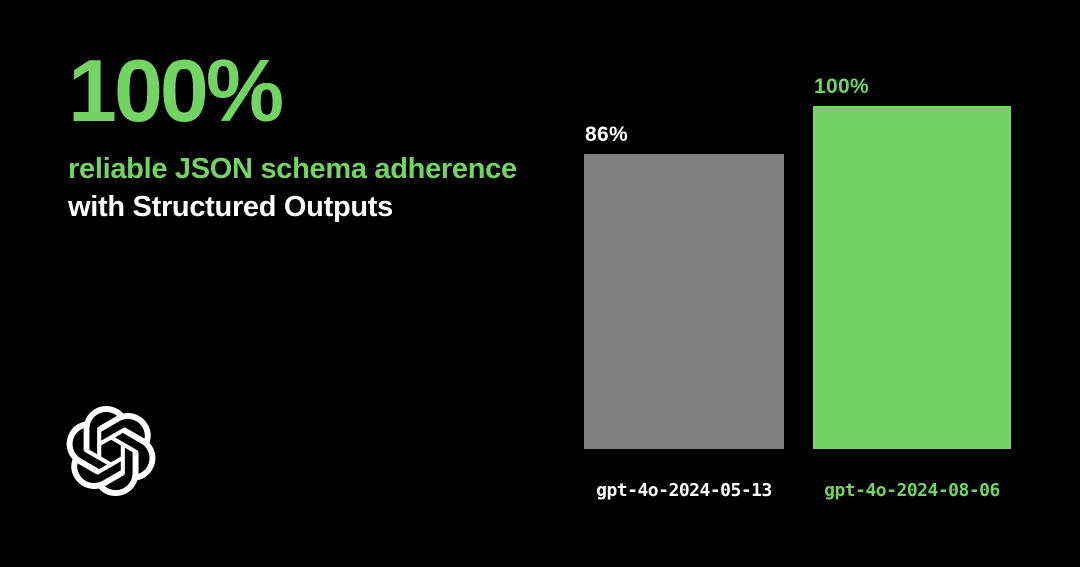  I want to click on headline-line1: reliable JSON schema adherence, so click(292, 169).